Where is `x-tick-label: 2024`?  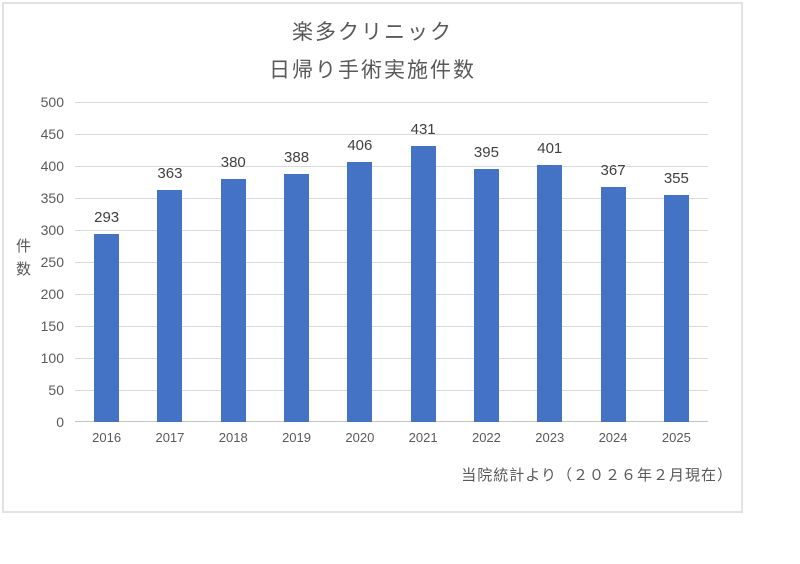
x-tick-label: 2024 is located at coordinates (613, 437).